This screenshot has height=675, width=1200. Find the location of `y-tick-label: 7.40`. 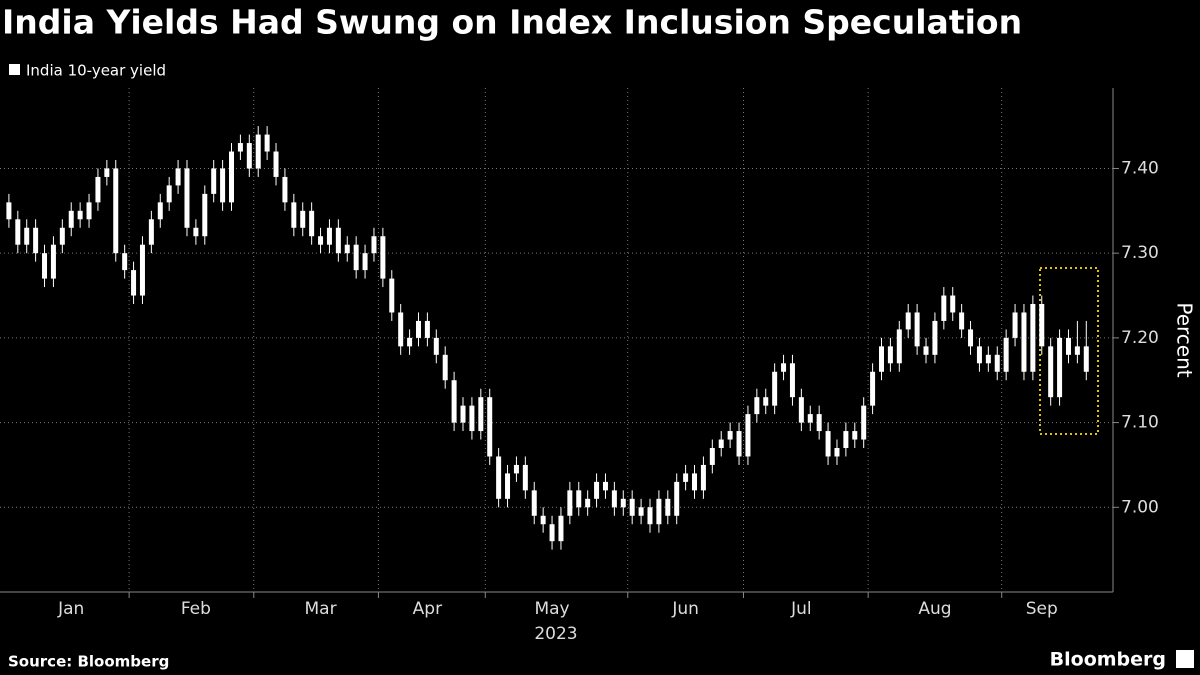

y-tick-label: 7.40 is located at coordinates (1140, 168).